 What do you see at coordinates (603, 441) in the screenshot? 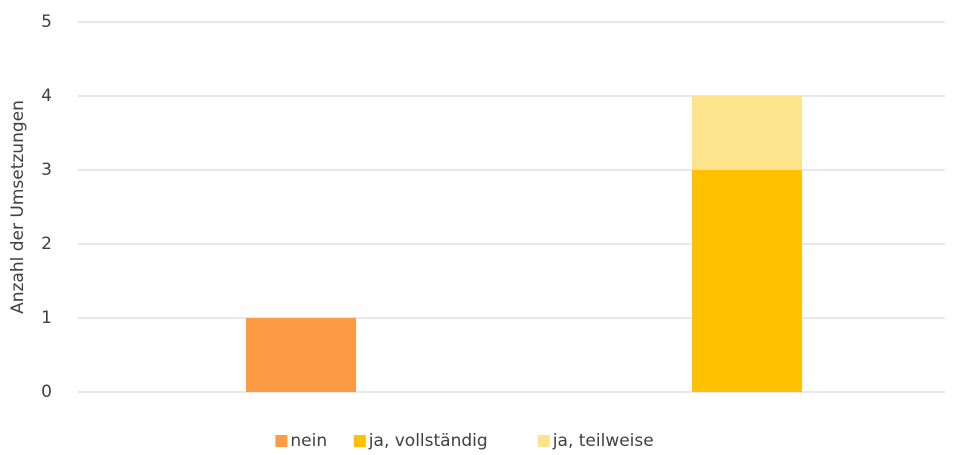
I see `legend-label: ja, teilweise` at bounding box center [603, 441].